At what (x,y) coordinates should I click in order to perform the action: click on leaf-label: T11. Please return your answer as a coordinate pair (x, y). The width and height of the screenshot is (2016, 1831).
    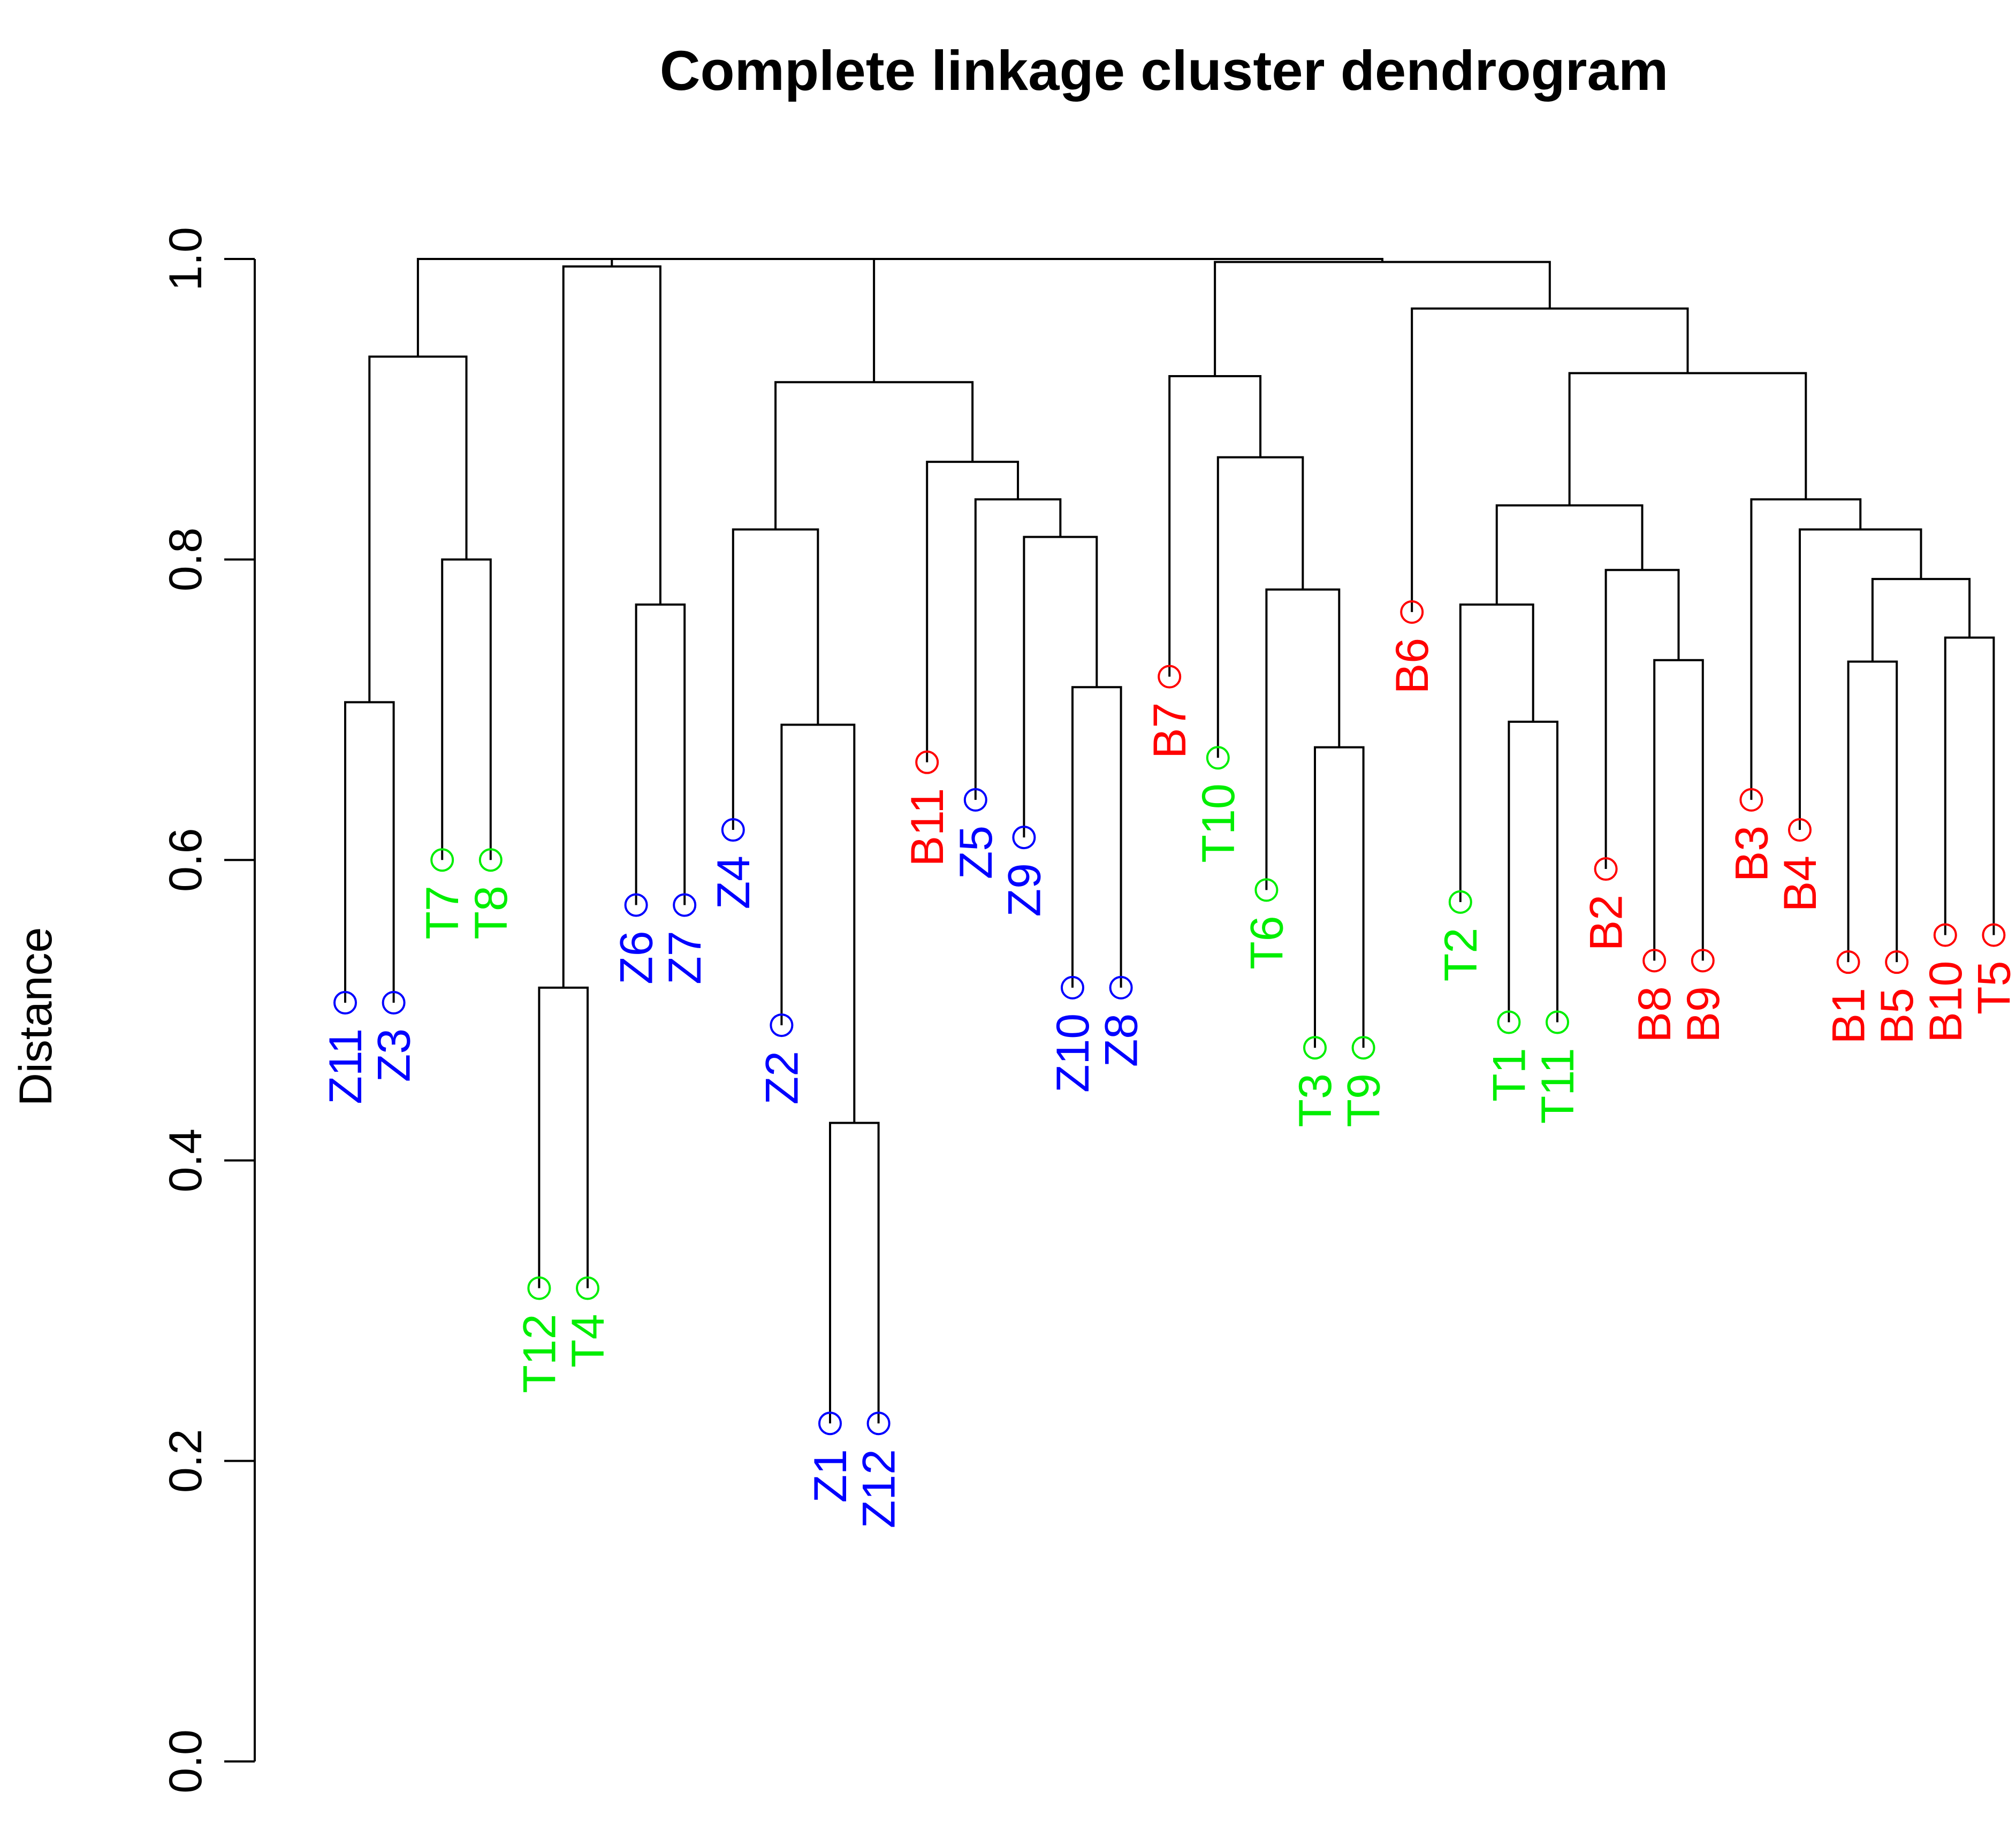
    Looking at the image, I should click on (1558, 1086).